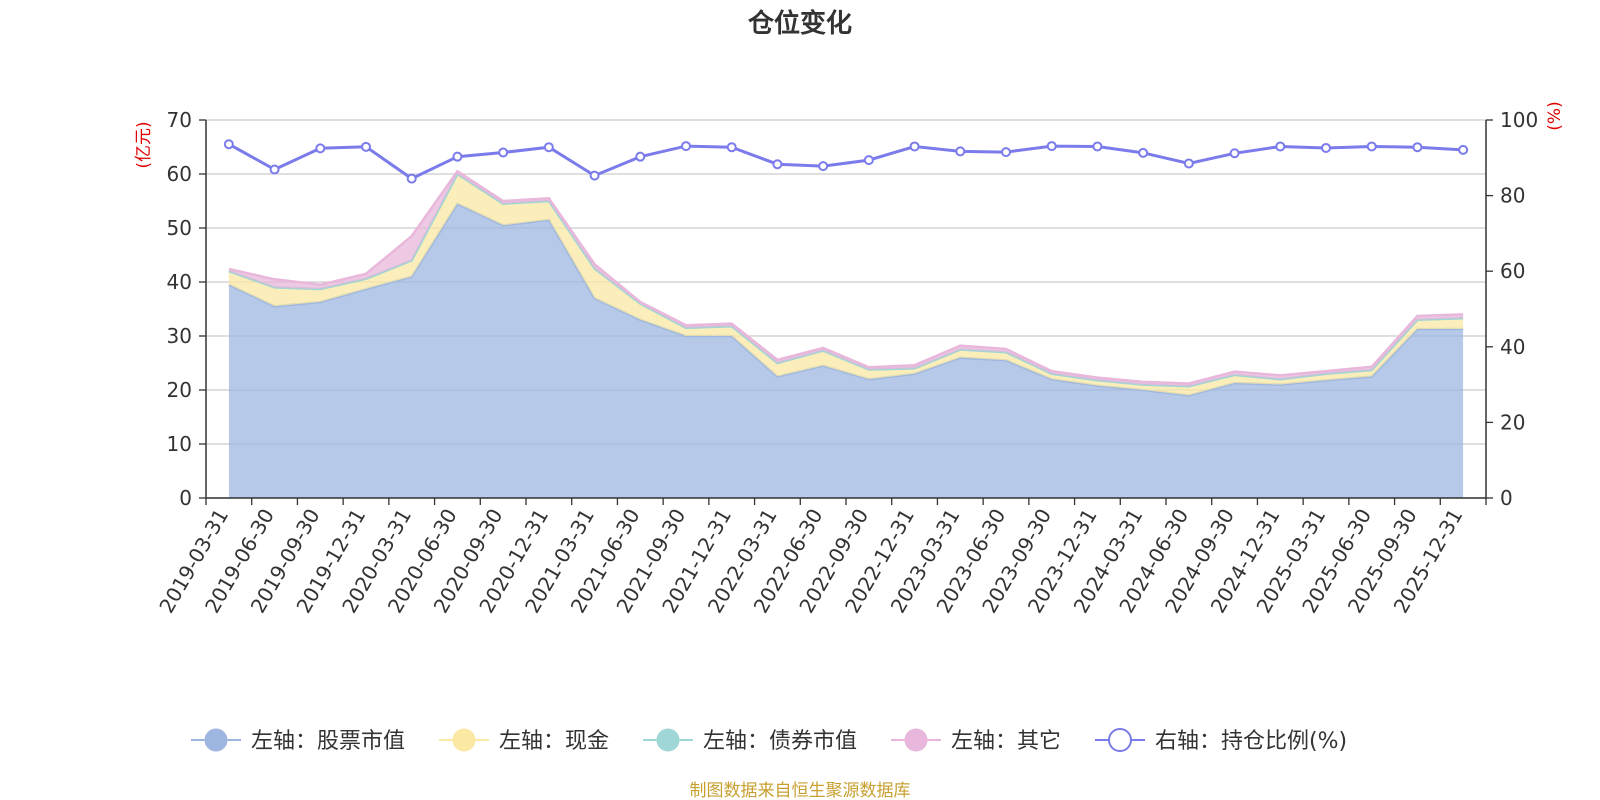 The image size is (1600, 800). I want to click on legend-item: 右轴：持仓比例(%), so click(1221, 741).